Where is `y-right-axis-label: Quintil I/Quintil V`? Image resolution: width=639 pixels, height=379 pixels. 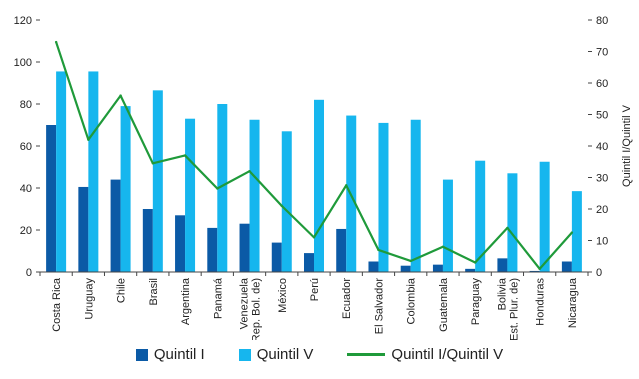
y-right-axis-label: Quintil I/Quintil V is located at coordinates (627, 145).